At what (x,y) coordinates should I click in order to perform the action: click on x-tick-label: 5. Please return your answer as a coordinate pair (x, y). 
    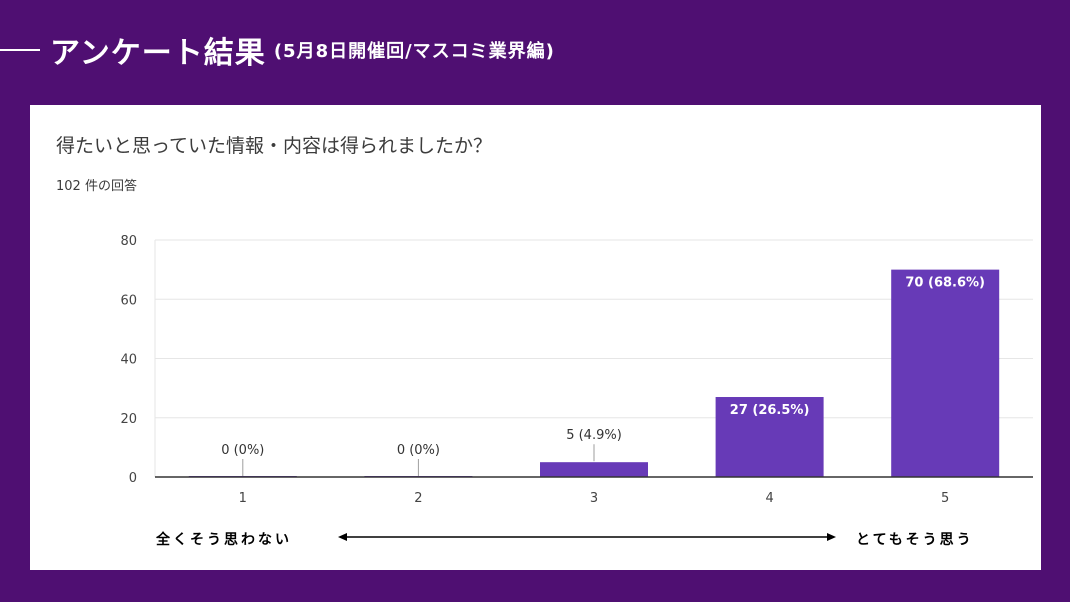
    Looking at the image, I should click on (945, 498).